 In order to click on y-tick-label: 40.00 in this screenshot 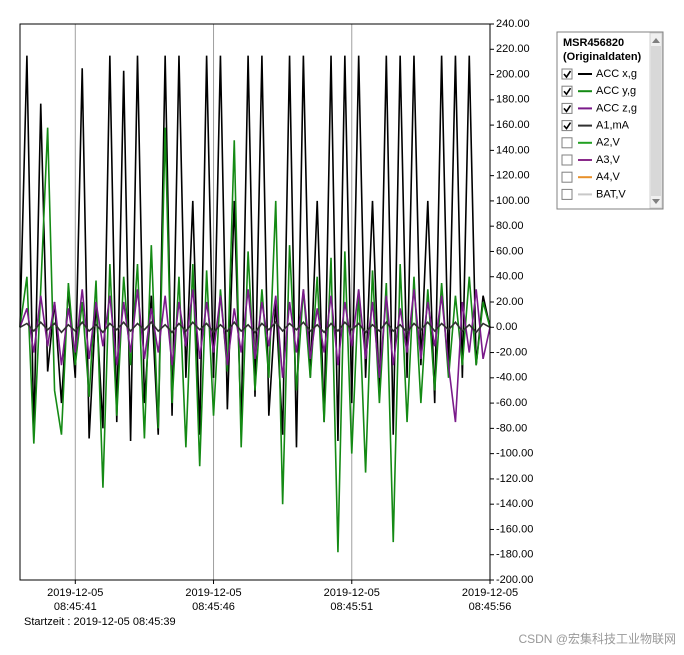, I will do `click(510, 277)`.